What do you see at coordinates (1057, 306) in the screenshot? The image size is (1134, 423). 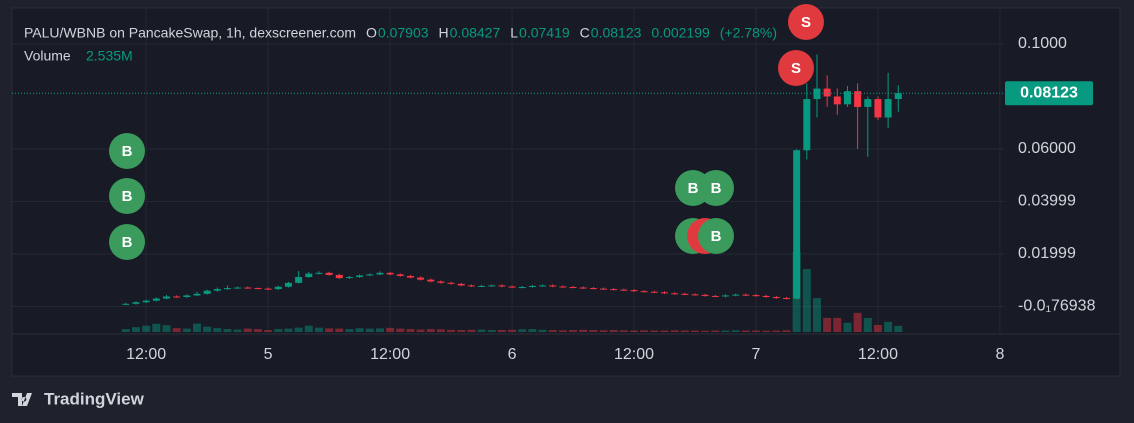 I see `y-tick-label: -0.0₁76938` at bounding box center [1057, 306].